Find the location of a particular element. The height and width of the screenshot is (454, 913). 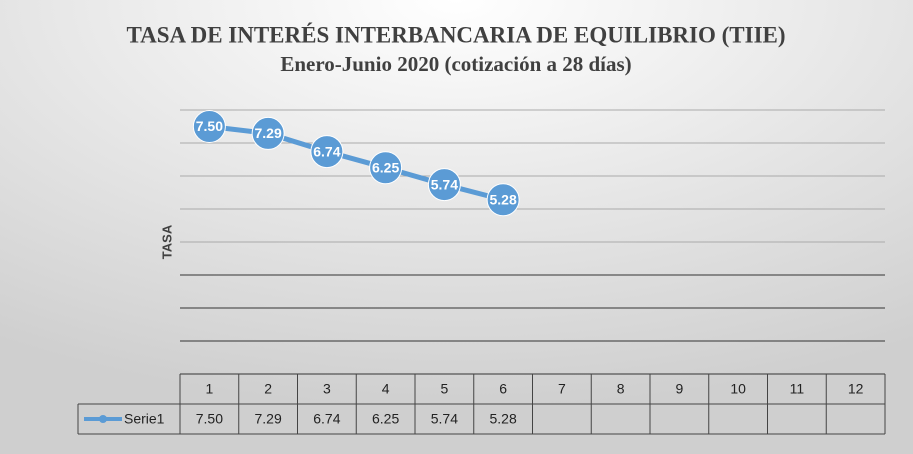

x-tick-label: 10 is located at coordinates (738, 389).